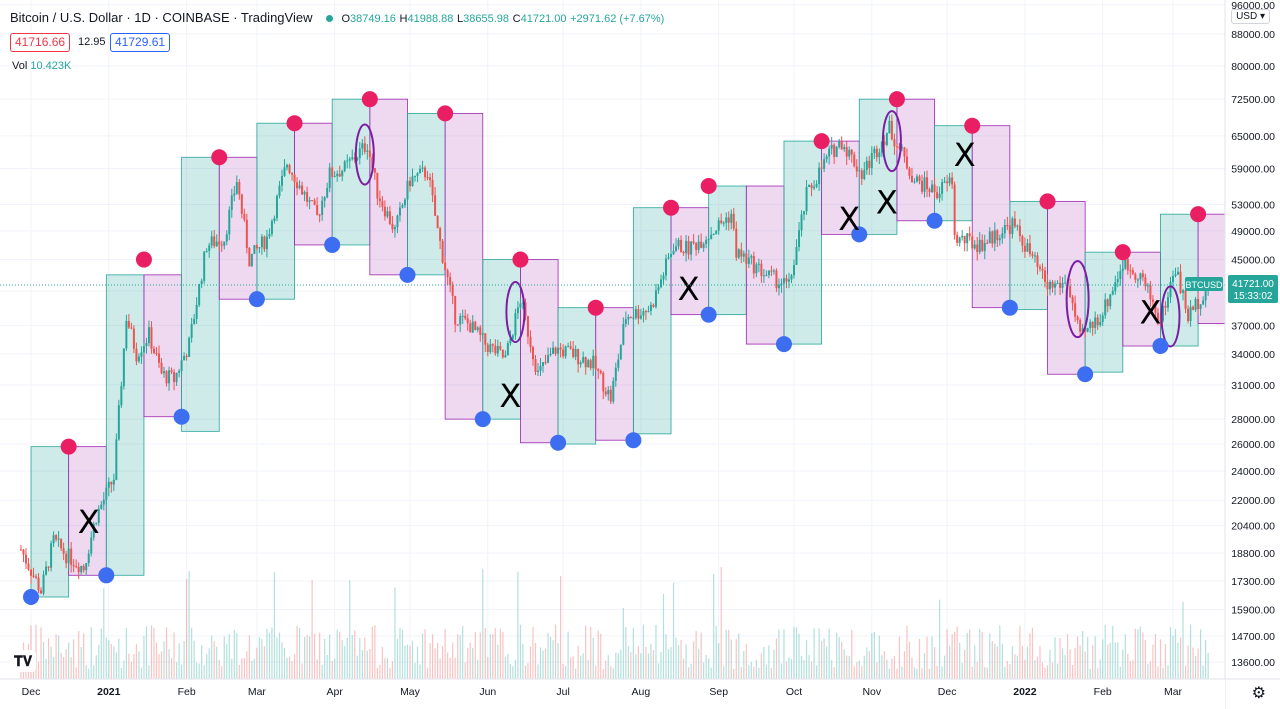  I want to click on currency-selector: USD ▾, so click(1250, 16).